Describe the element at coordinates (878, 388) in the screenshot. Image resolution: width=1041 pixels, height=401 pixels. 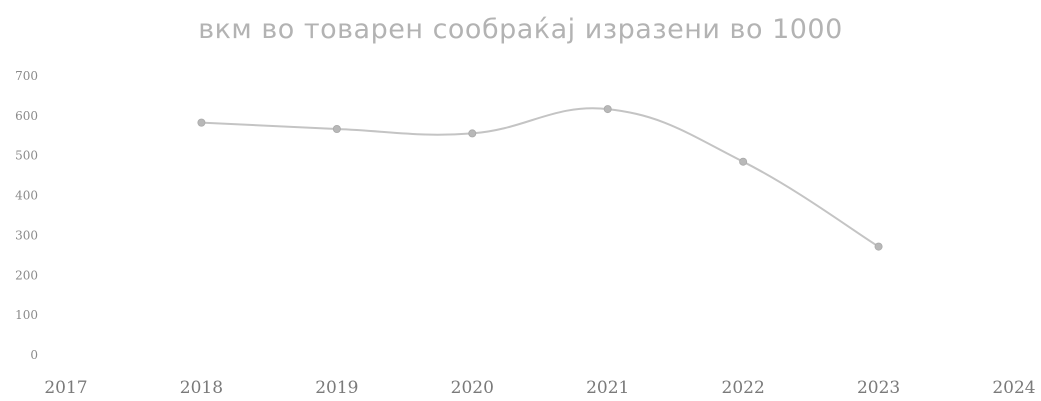
I see `x-tick-label: 2023` at that location.